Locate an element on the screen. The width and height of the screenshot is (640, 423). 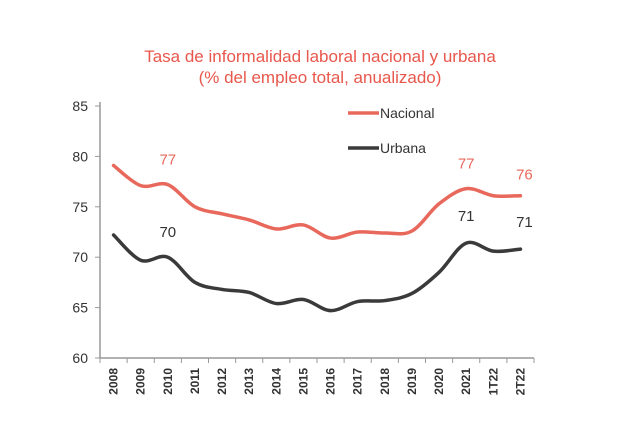
x-tick-label: 2016 is located at coordinates (331, 381).